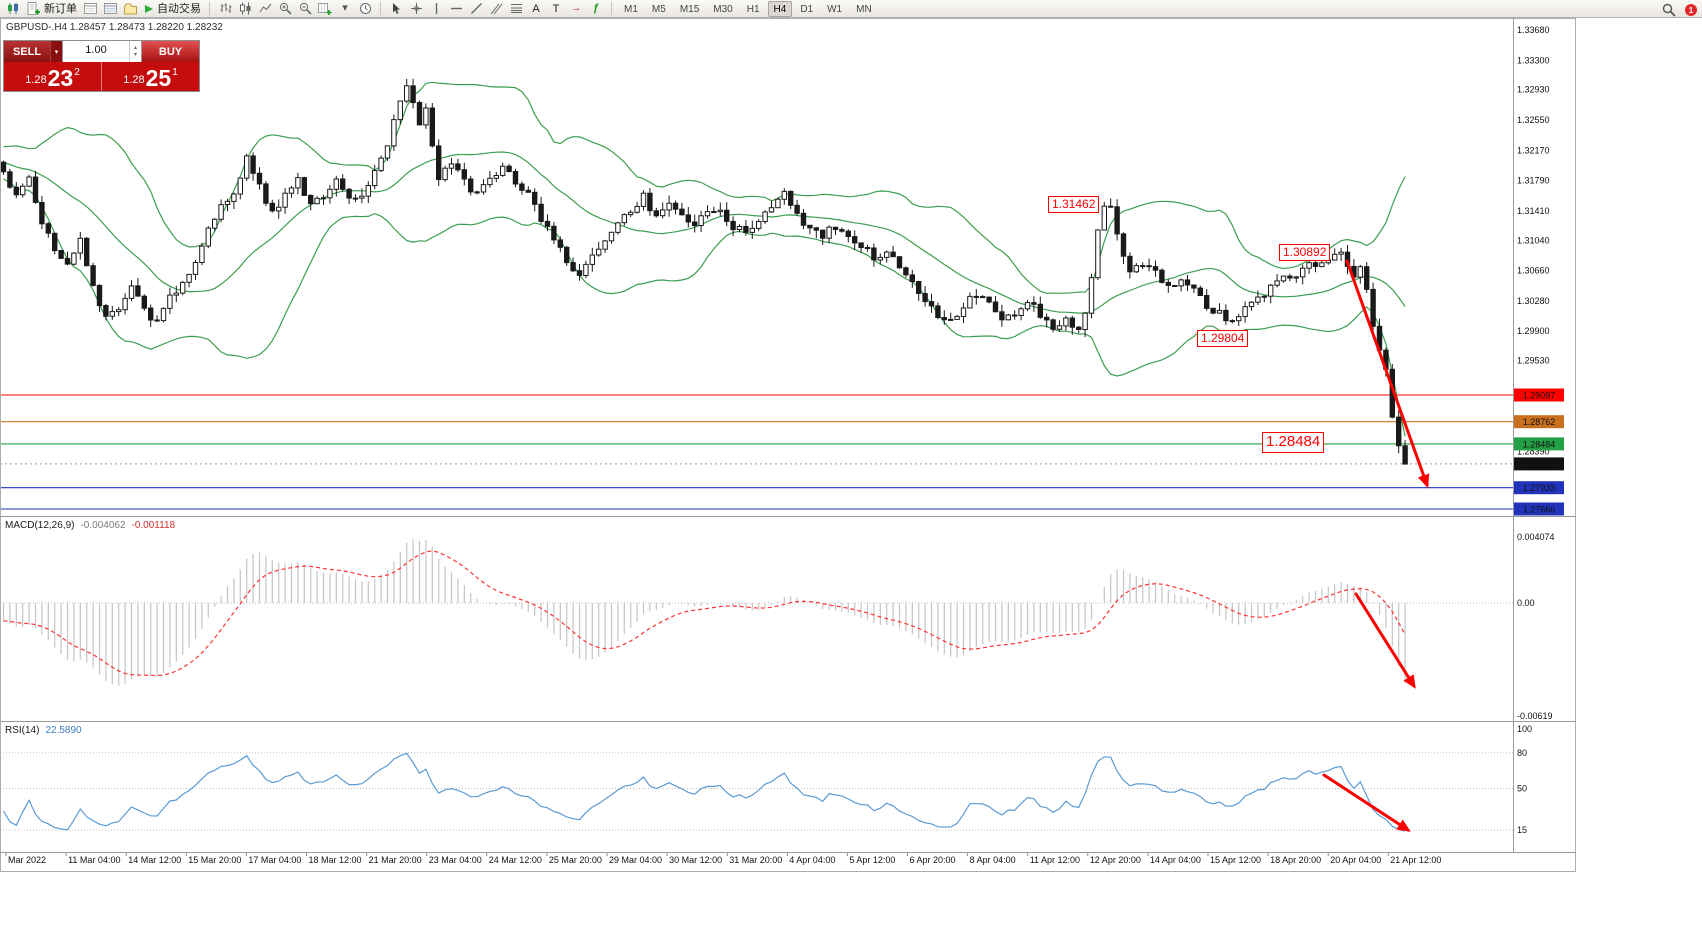 This screenshot has height=938, width=1702. What do you see at coordinates (27, 860) in the screenshot?
I see `svg-text: Mar 2022` at bounding box center [27, 860].